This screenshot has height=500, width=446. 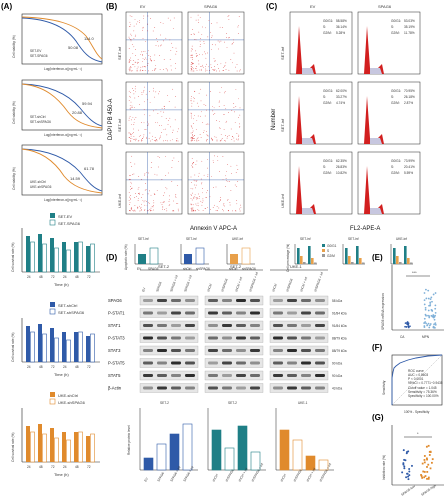 I want to click on b-bar-x-3b: shSPAG6, so click(x=249, y=269).